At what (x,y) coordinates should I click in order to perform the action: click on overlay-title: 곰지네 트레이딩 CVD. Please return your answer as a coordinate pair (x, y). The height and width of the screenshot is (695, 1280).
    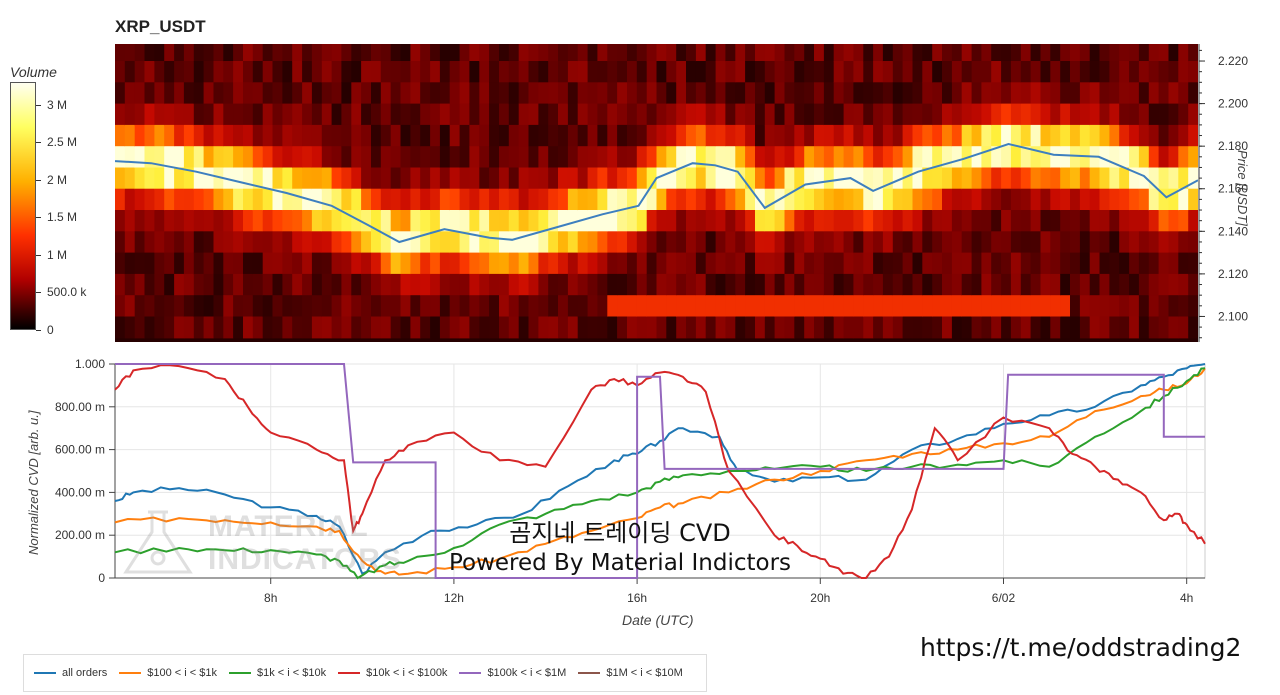
    Looking at the image, I should click on (620, 533).